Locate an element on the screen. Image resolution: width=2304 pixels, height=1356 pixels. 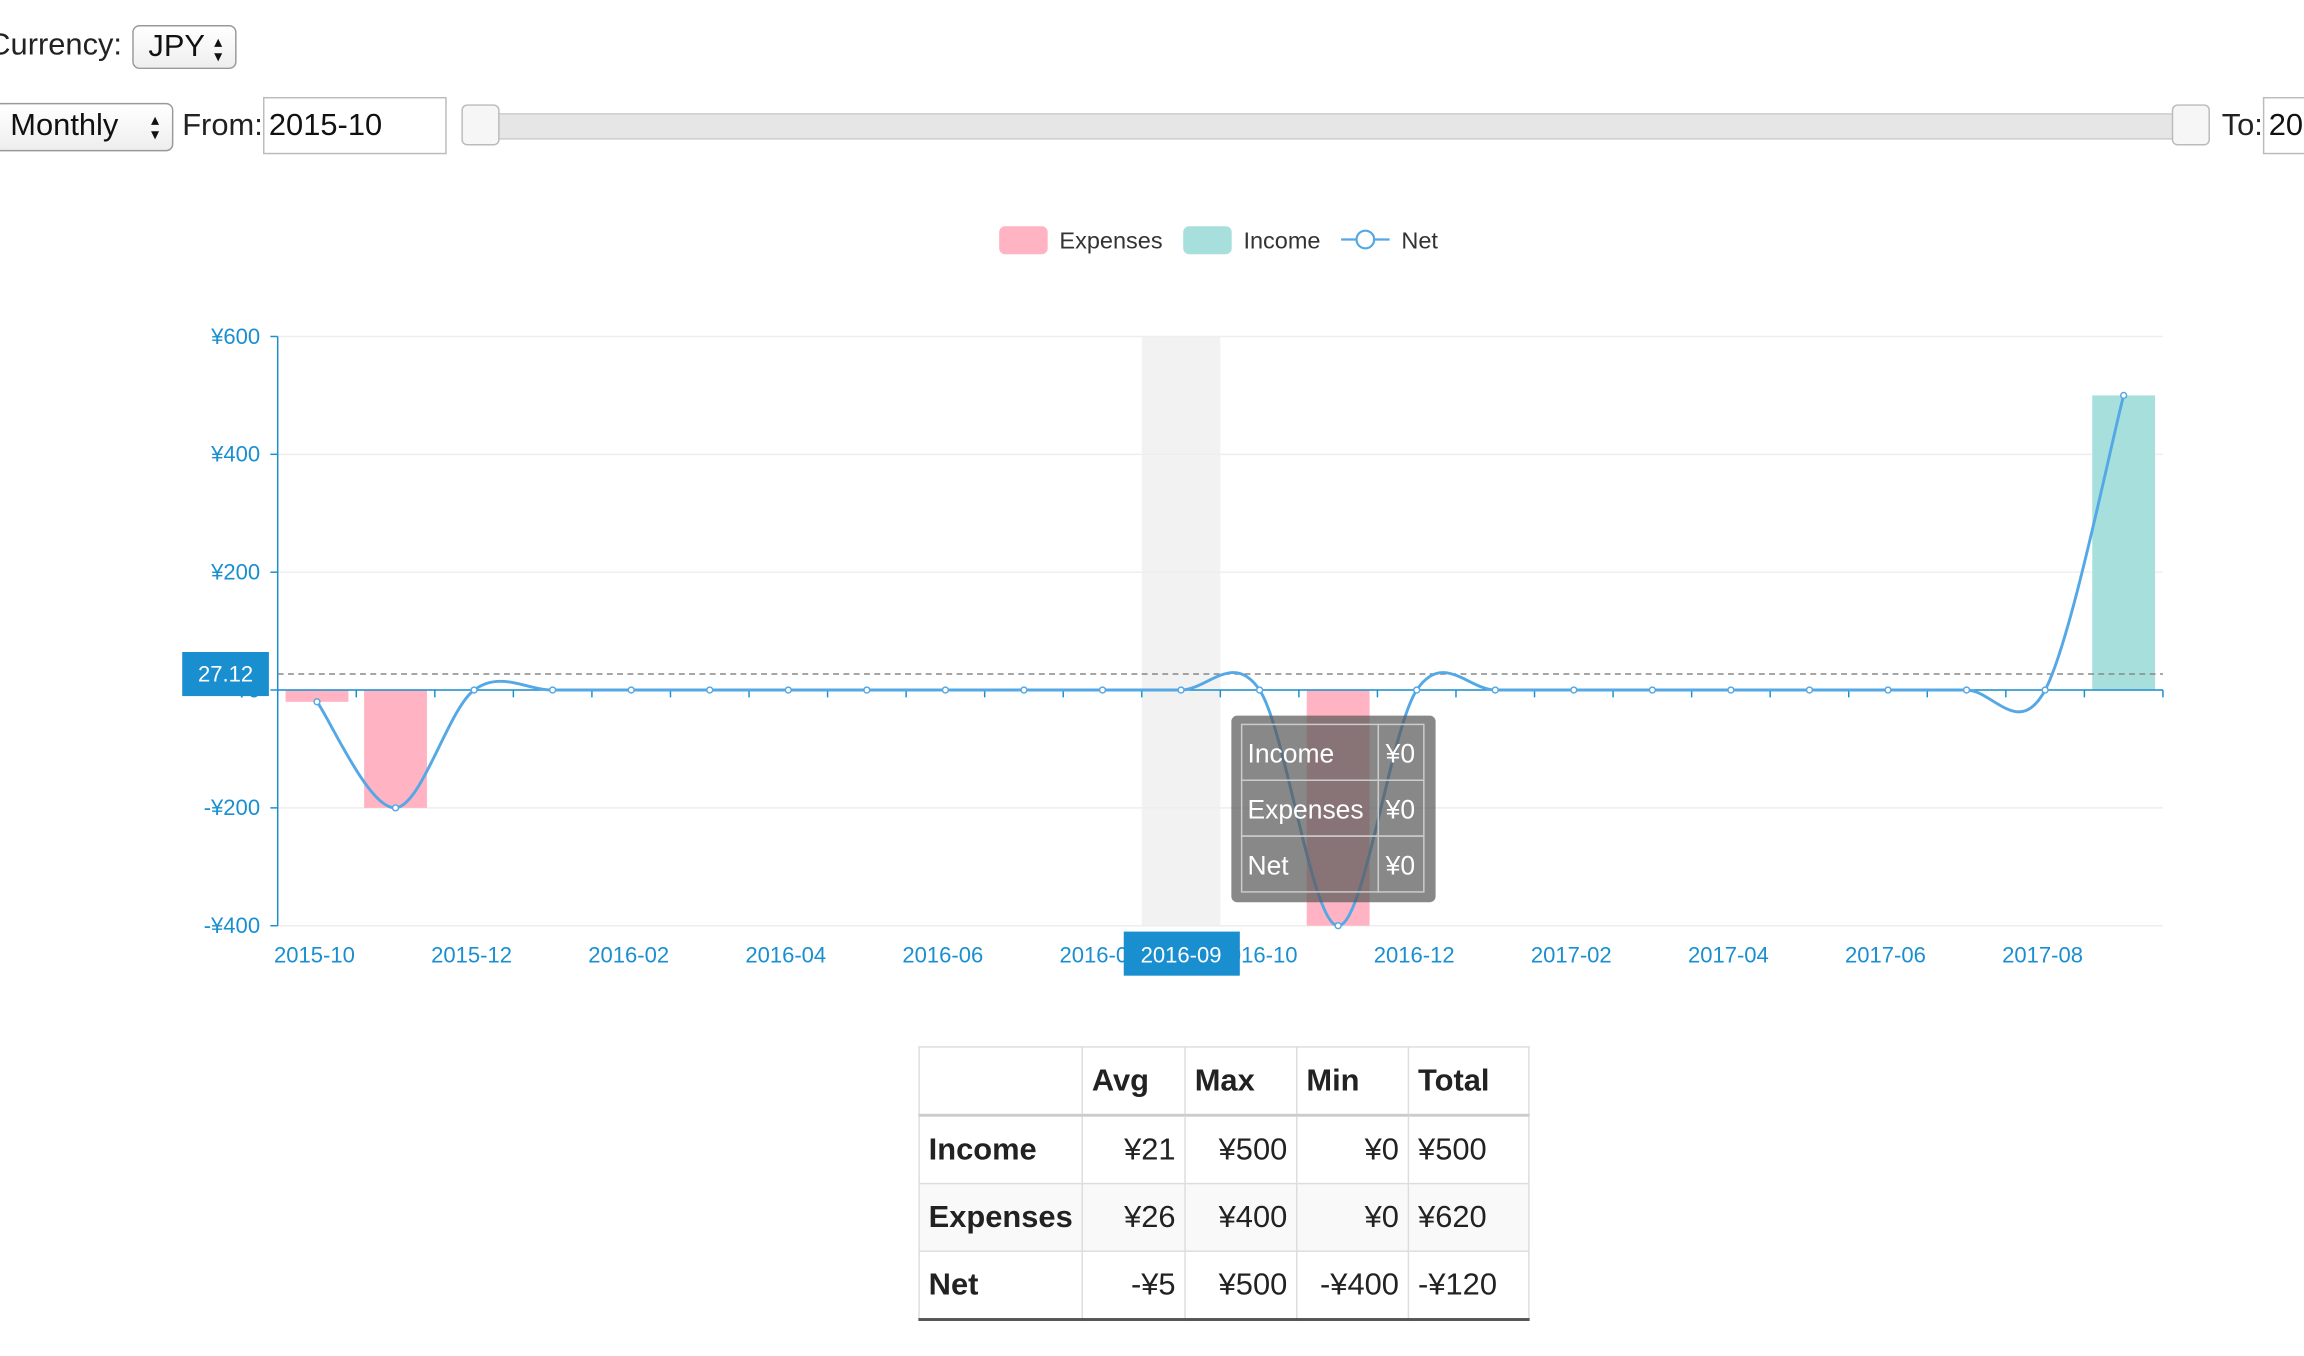
tooltip-name: Net is located at coordinates (1269, 865).